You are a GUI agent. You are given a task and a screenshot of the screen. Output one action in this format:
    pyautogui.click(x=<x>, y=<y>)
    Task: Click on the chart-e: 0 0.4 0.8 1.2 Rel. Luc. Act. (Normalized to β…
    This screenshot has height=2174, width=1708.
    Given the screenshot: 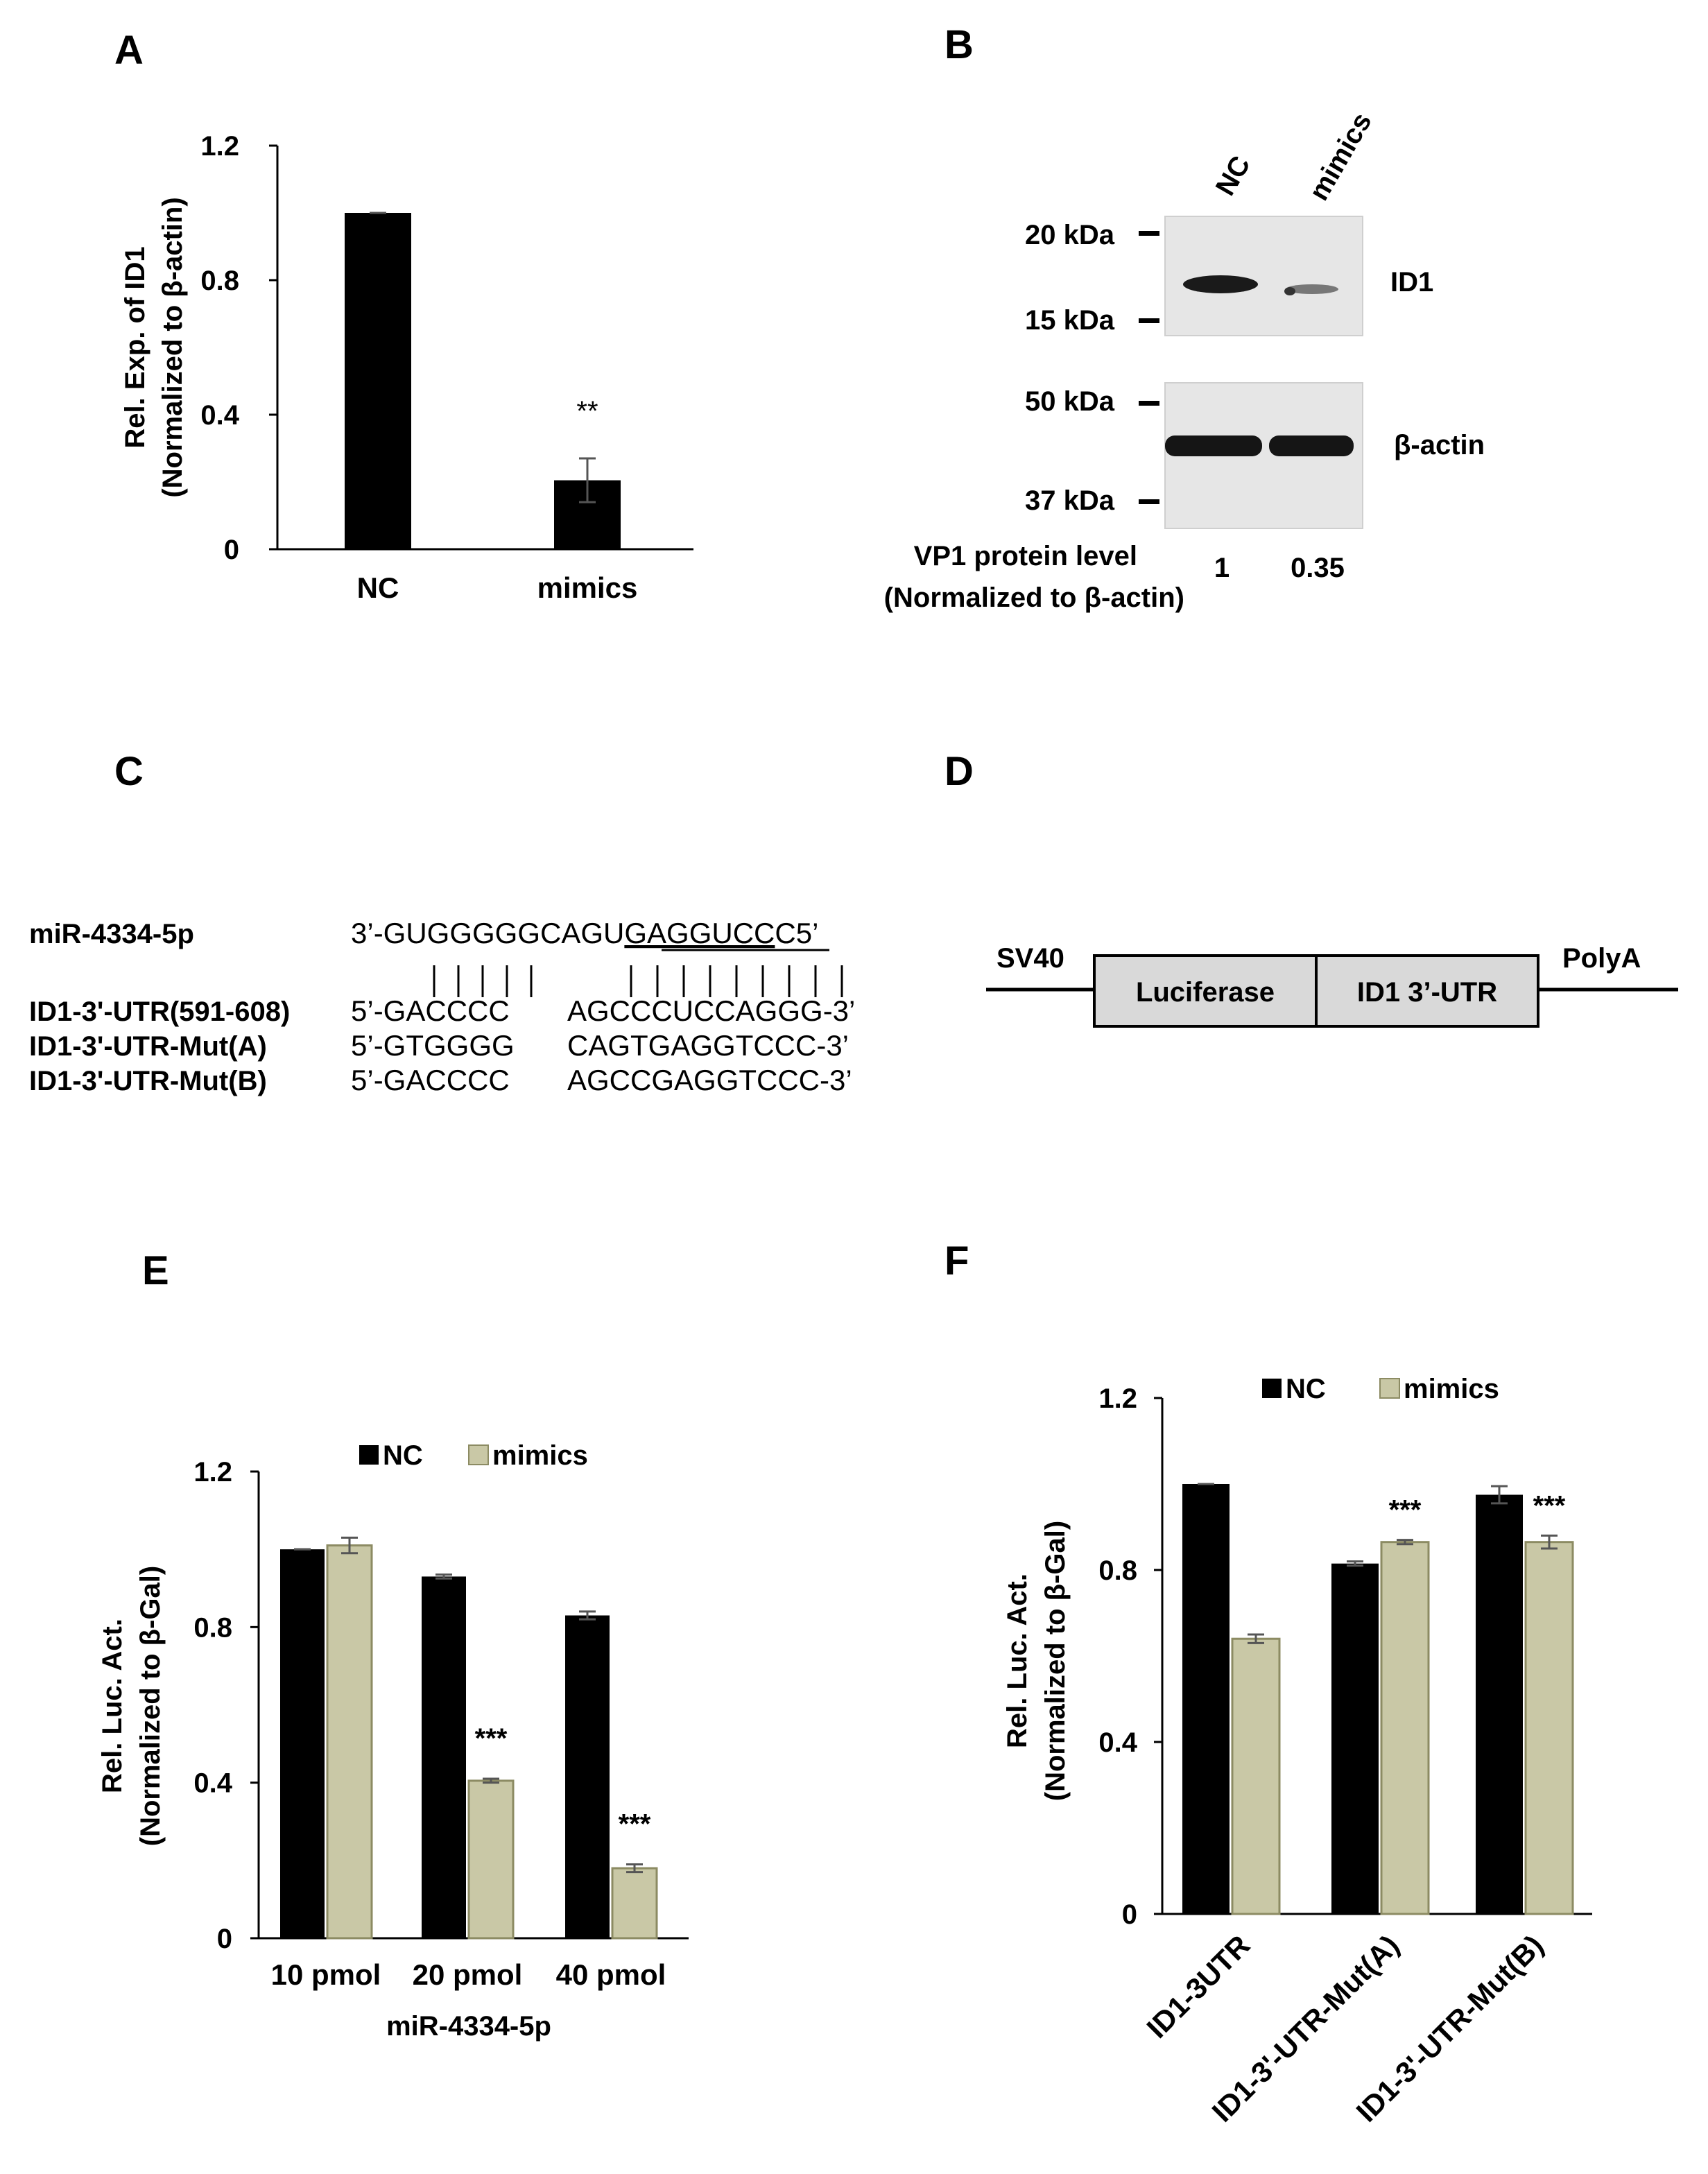 What is the action you would take?
    pyautogui.click(x=393, y=1741)
    